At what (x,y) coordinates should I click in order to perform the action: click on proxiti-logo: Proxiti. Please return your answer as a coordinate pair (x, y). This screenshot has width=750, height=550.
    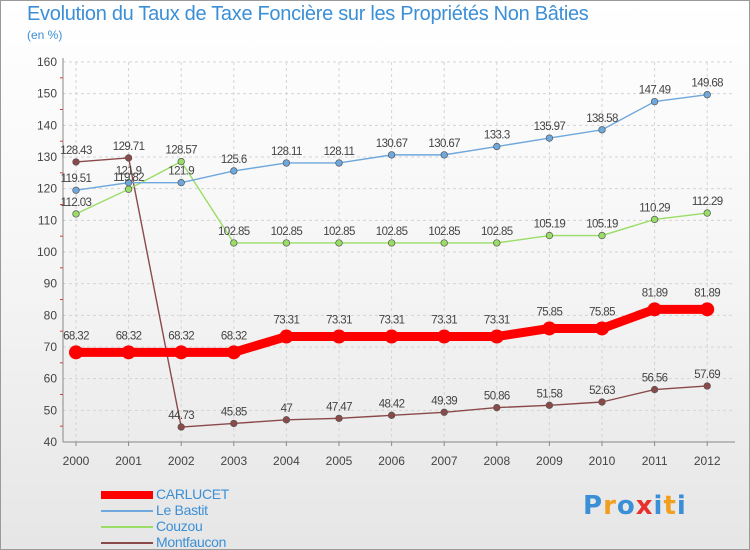
    Looking at the image, I should click on (635, 506).